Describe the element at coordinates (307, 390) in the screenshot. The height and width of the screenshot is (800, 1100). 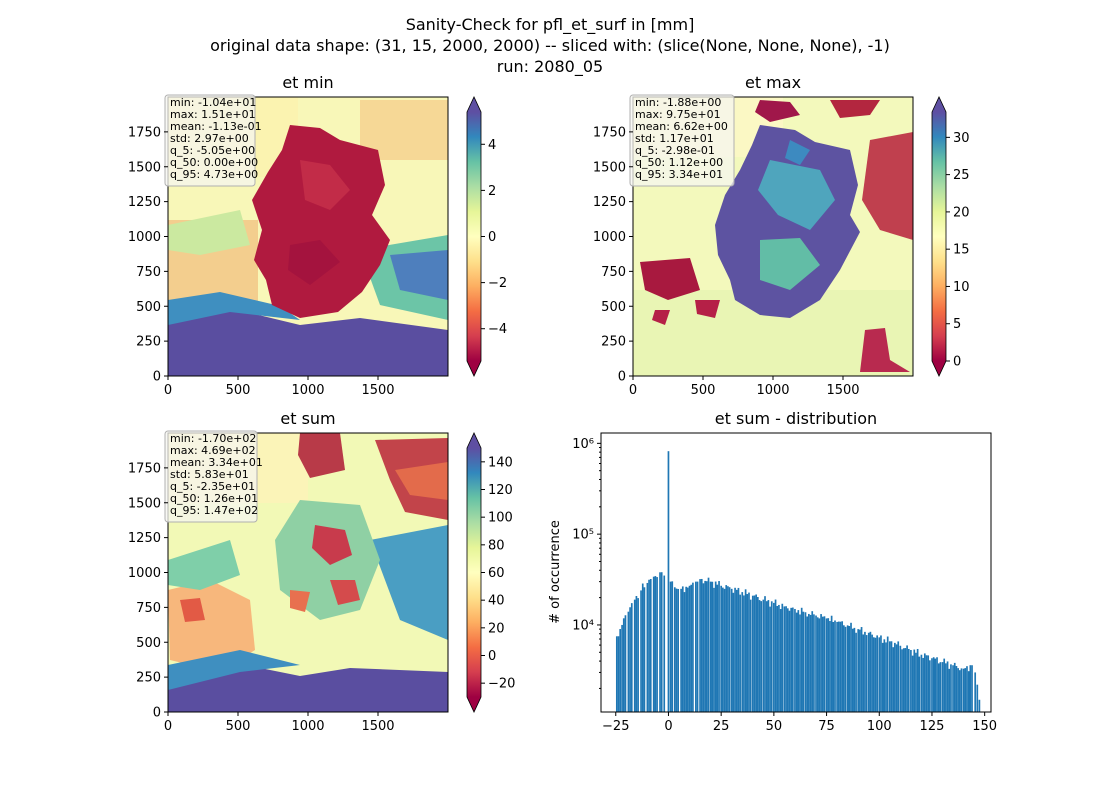
I see `x-tick-label: 1000` at that location.